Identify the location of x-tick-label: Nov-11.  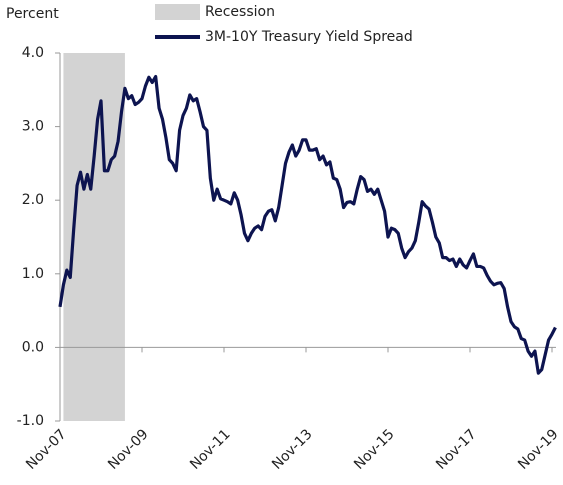
(210, 449).